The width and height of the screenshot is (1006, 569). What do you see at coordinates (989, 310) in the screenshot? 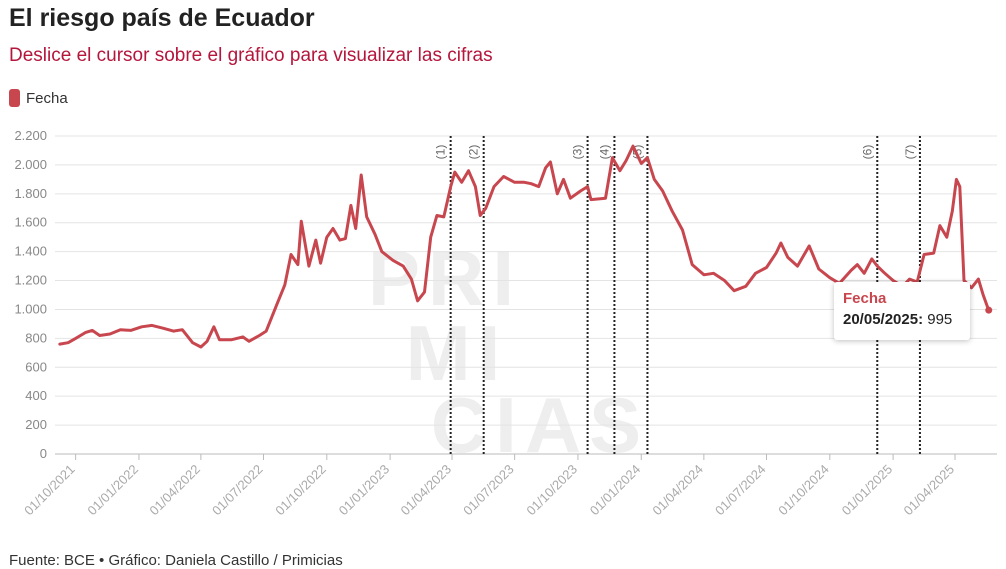
I see `series-last-point` at bounding box center [989, 310].